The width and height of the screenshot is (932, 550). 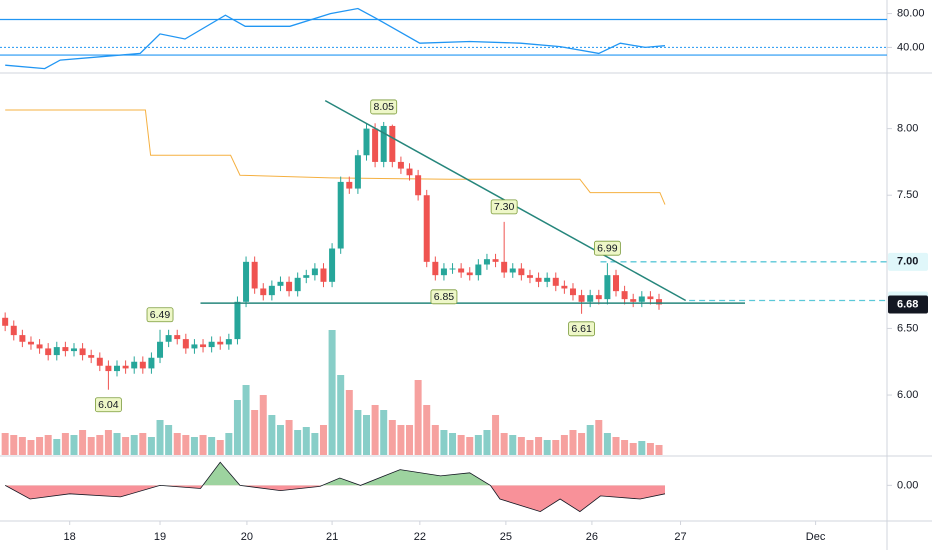 I want to click on x-tick-label: 27, so click(x=680, y=537).